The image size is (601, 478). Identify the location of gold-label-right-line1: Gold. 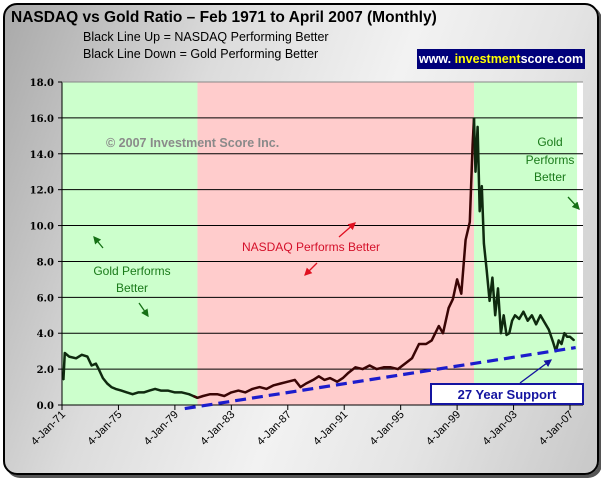
(549, 142).